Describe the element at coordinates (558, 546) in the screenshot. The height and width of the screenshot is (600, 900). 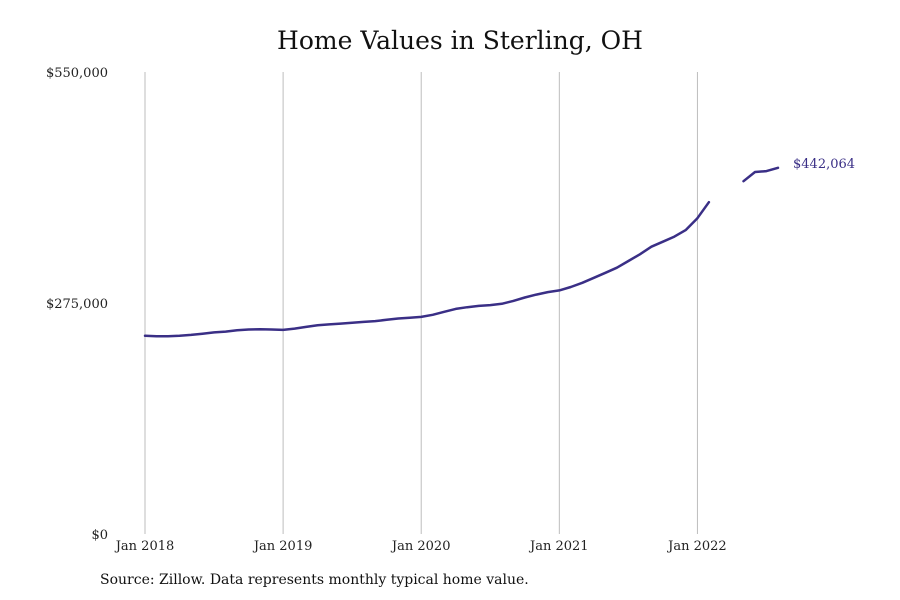
I see `x-tick-label: Jan 2021` at that location.